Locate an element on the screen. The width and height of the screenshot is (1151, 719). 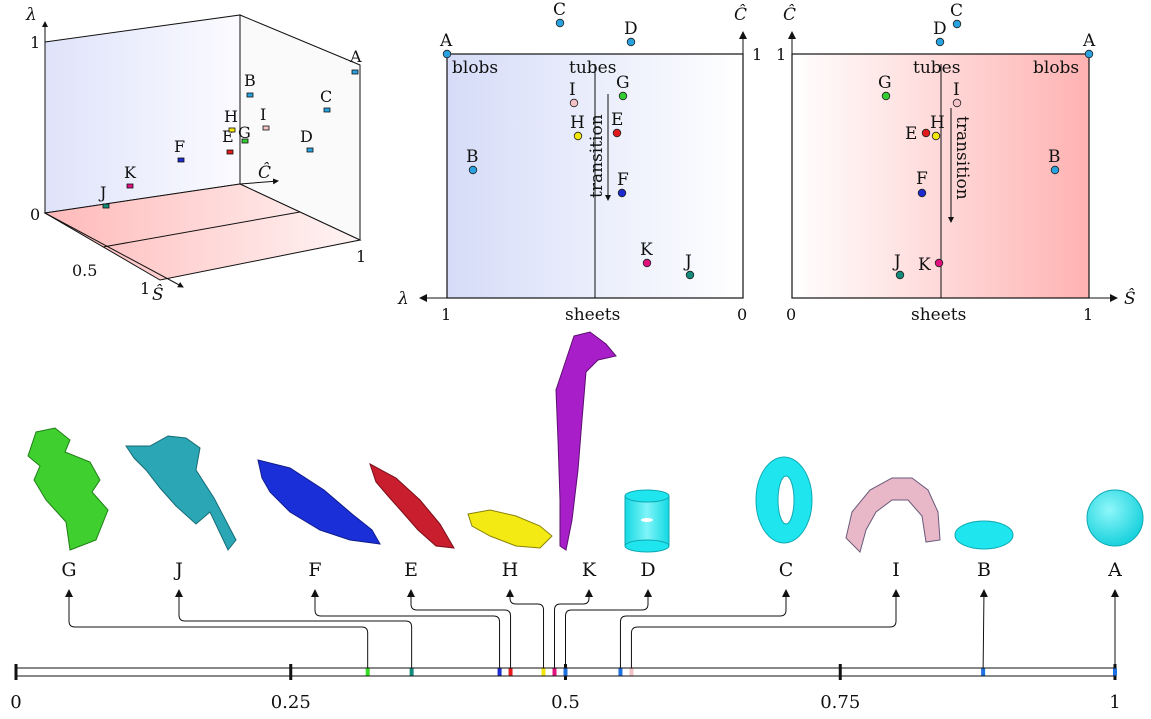
scale-link-h is located at coordinates (525, 628).